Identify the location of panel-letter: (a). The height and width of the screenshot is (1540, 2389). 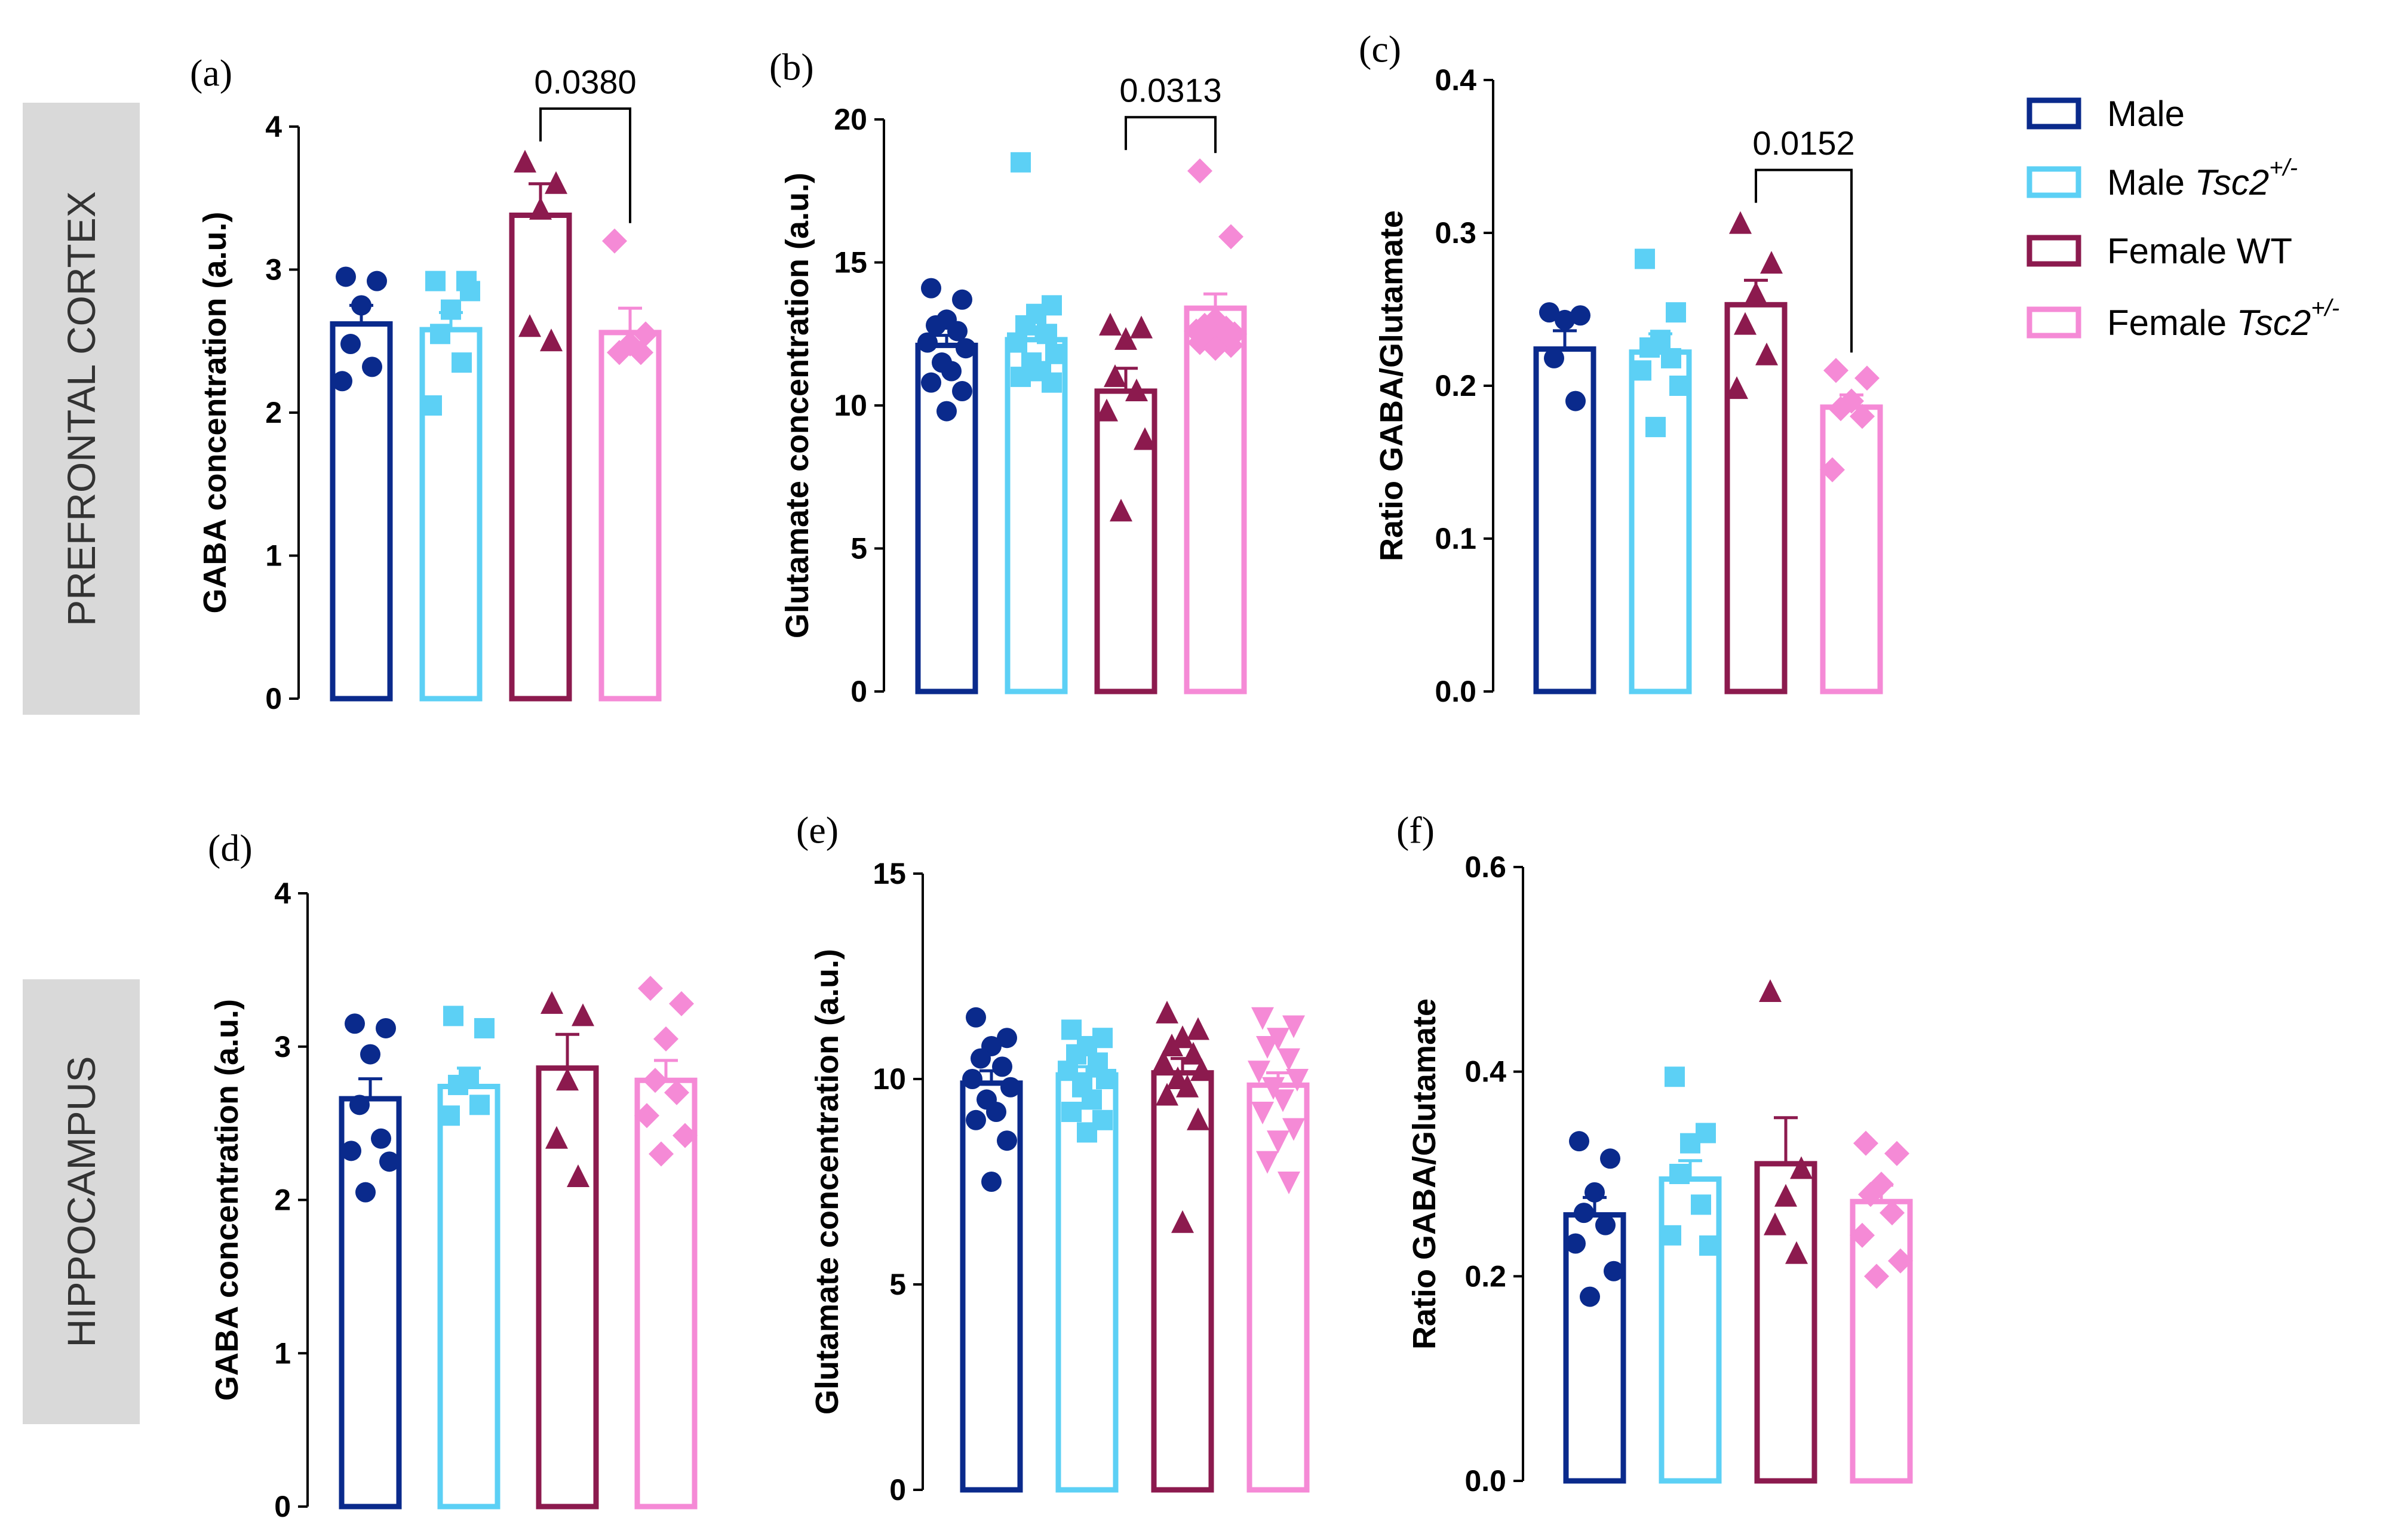
(211, 73).